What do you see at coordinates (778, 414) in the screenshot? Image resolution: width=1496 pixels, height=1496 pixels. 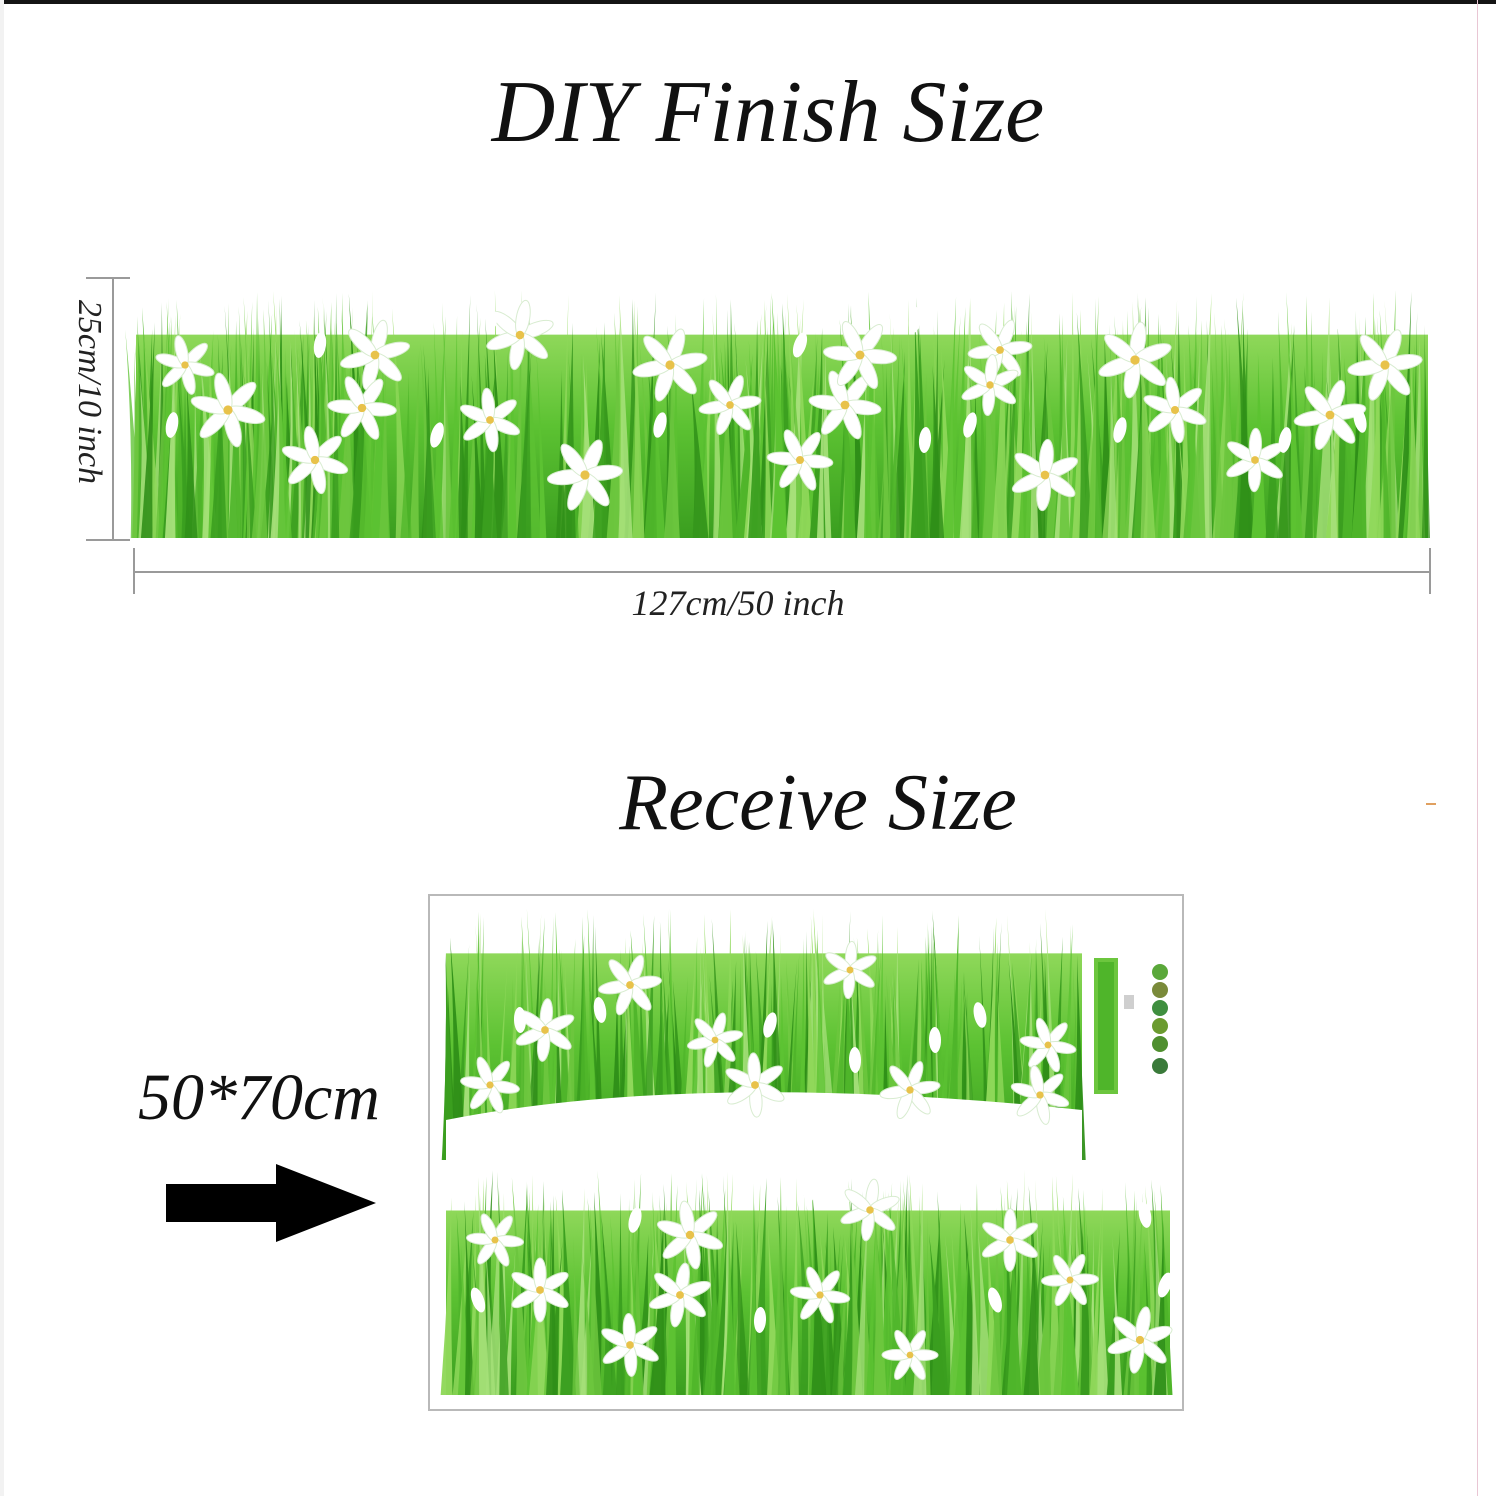 I see `grass-border-sticker` at bounding box center [778, 414].